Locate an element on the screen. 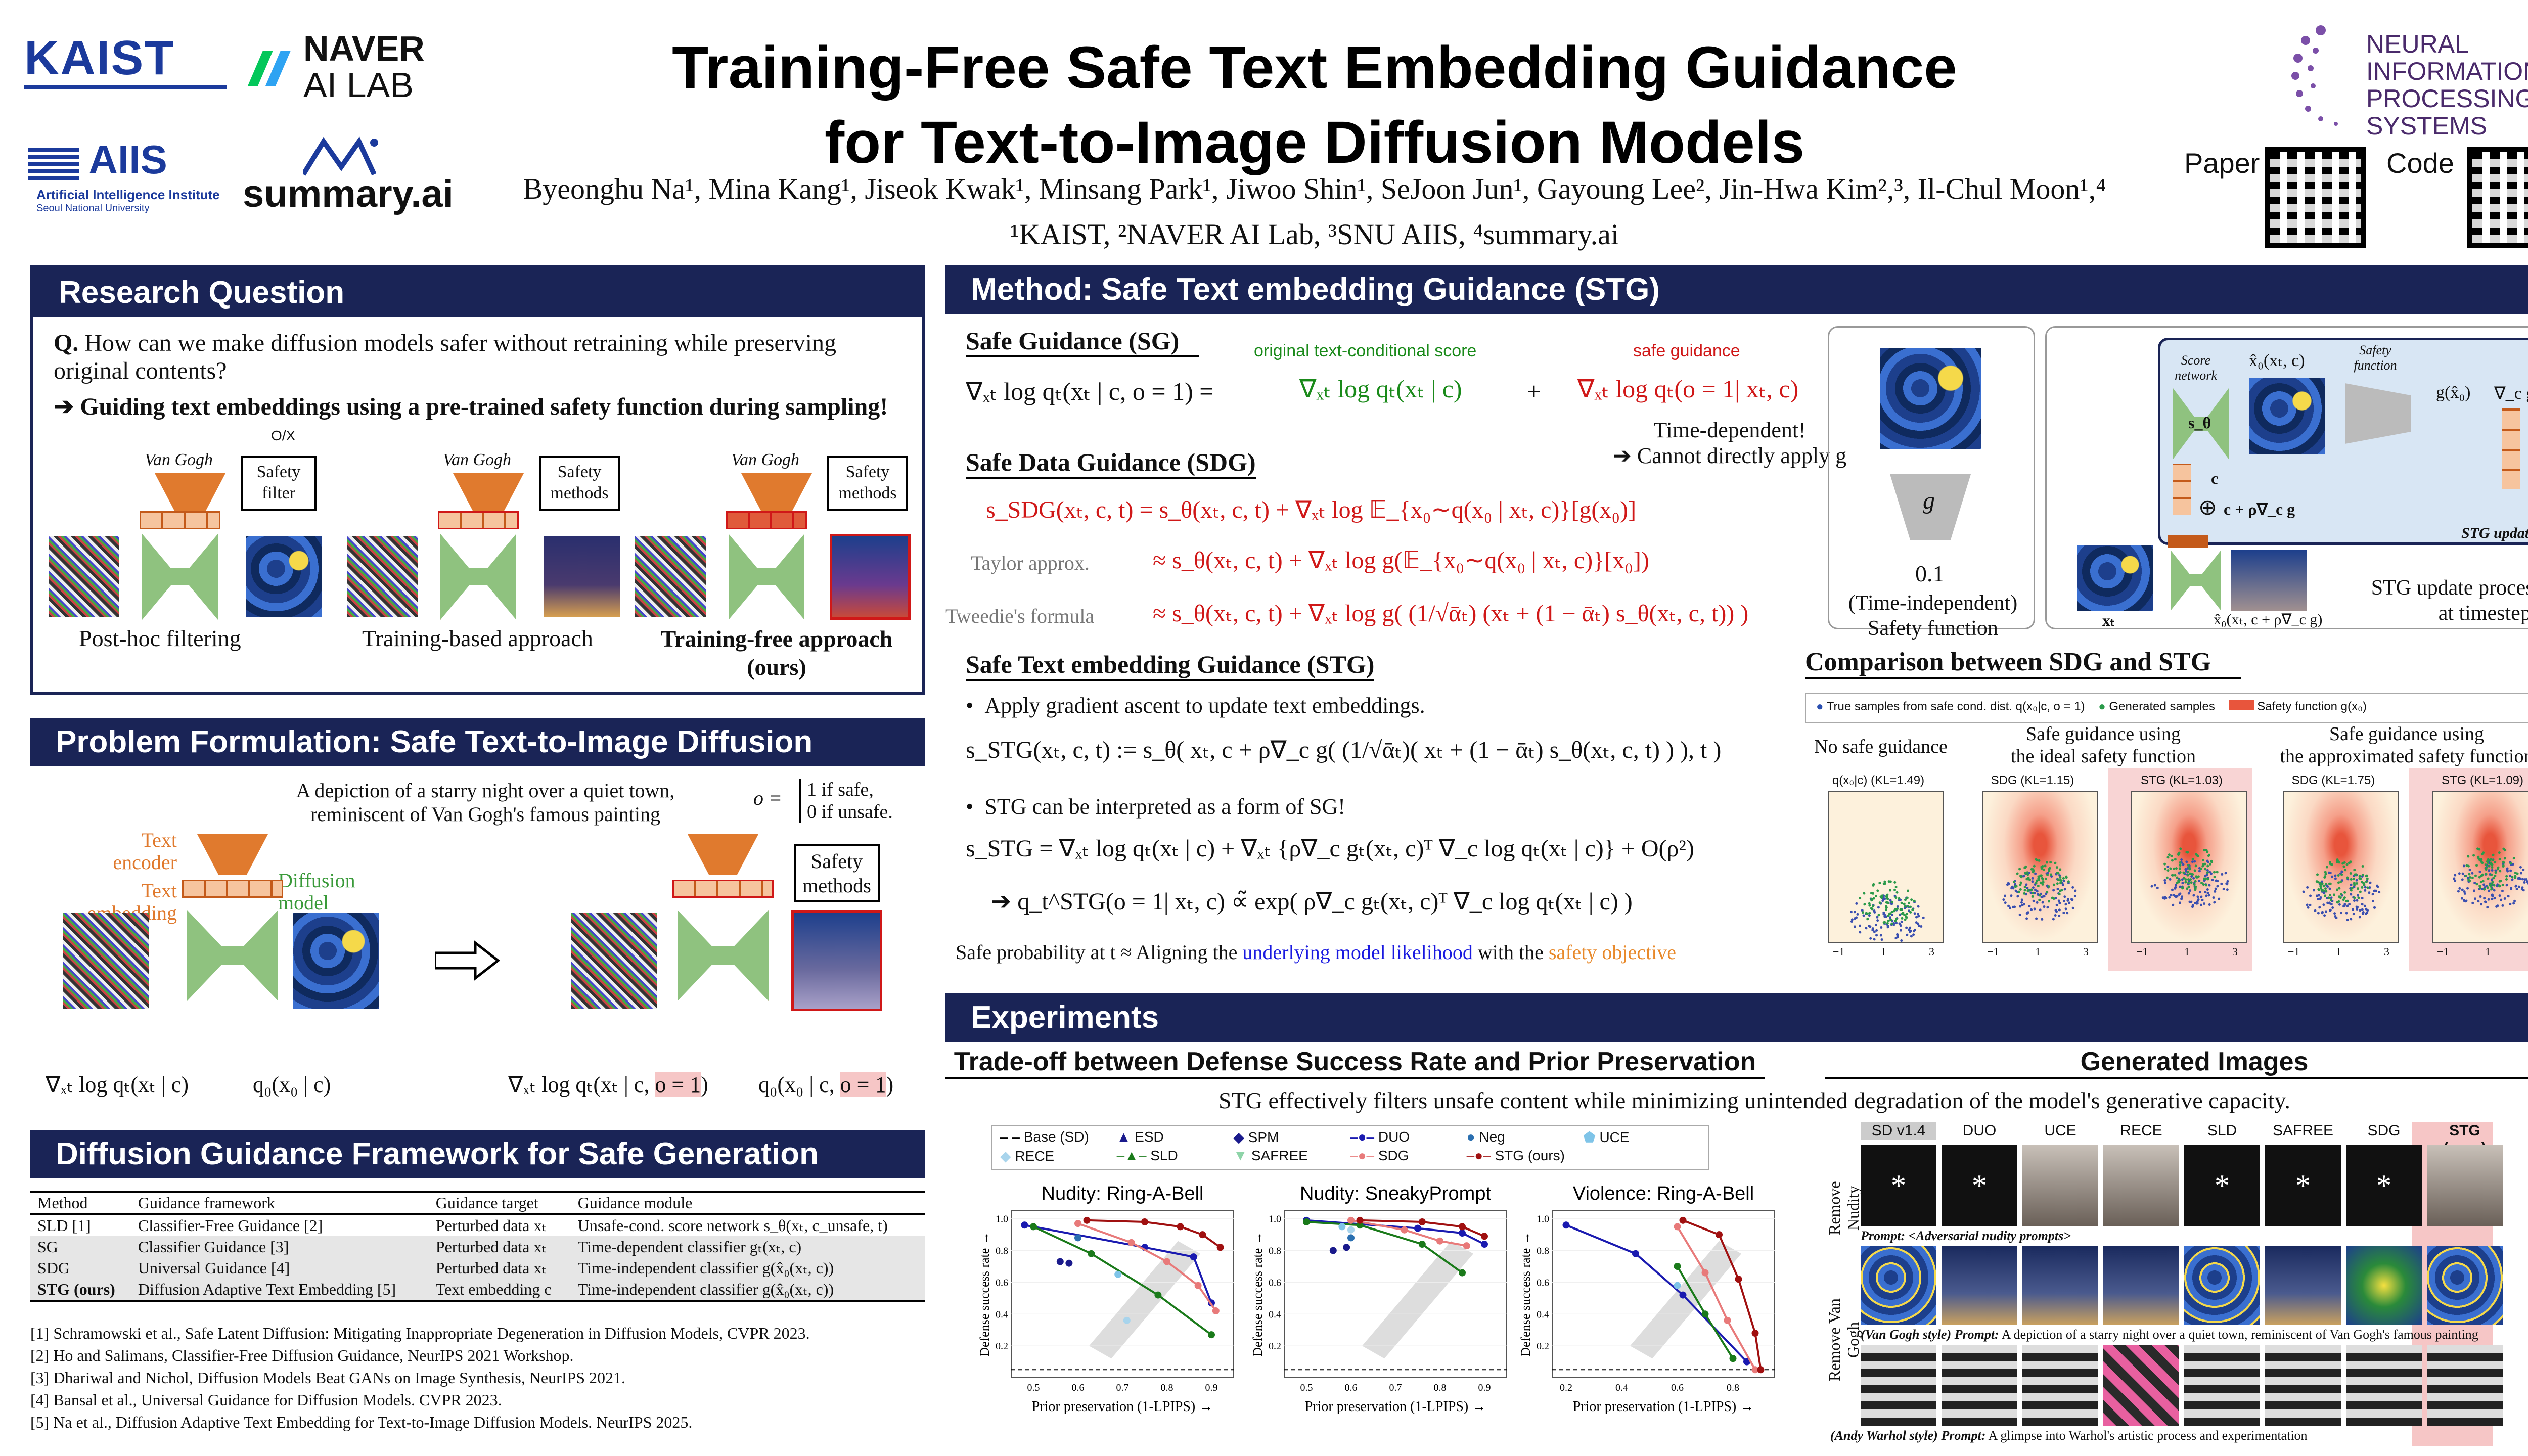  pf-eq-r1a: ∇ₓₜ log qₜ(xₜ | c, is located at coordinates (579, 1084).